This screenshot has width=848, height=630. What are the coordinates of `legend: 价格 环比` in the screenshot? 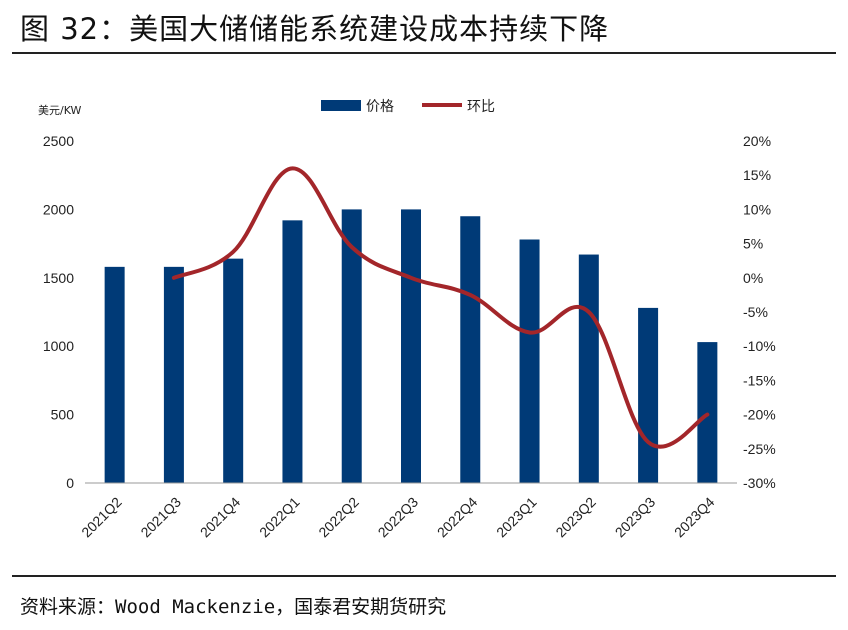 It's located at (408, 107).